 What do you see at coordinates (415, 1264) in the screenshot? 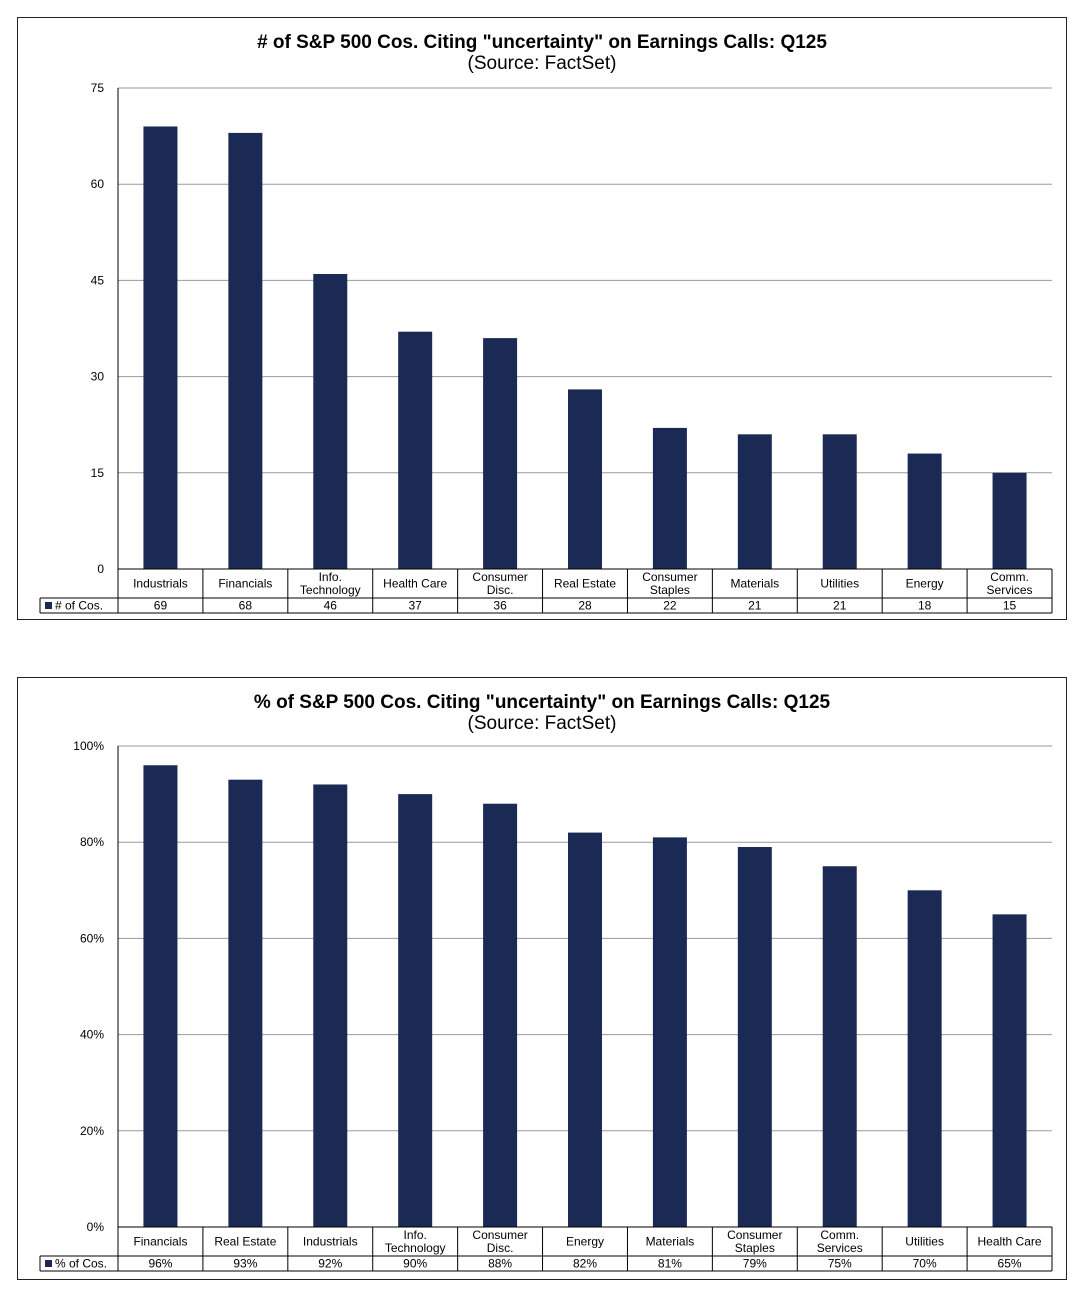
I see `data-table-value: 90%` at bounding box center [415, 1264].